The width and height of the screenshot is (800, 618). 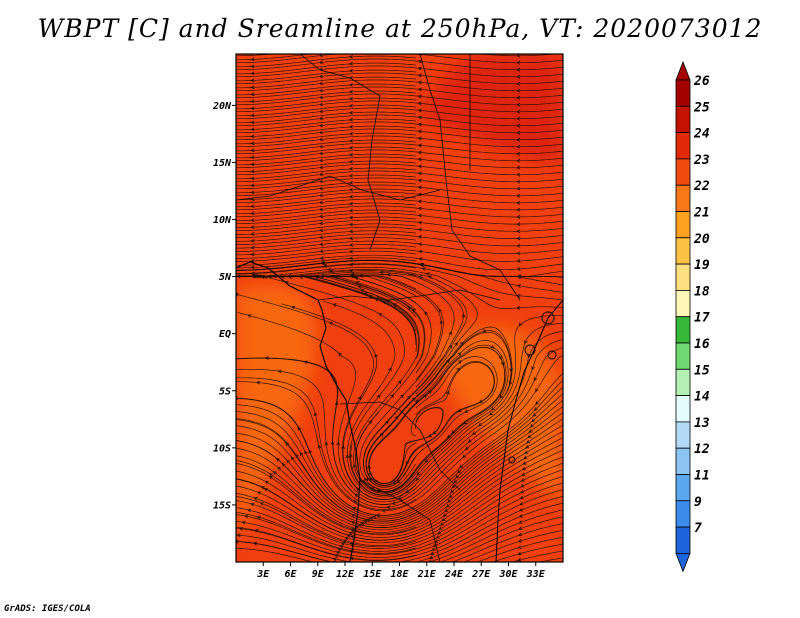 I want to click on colorbar-label: 26, so click(x=701, y=81).